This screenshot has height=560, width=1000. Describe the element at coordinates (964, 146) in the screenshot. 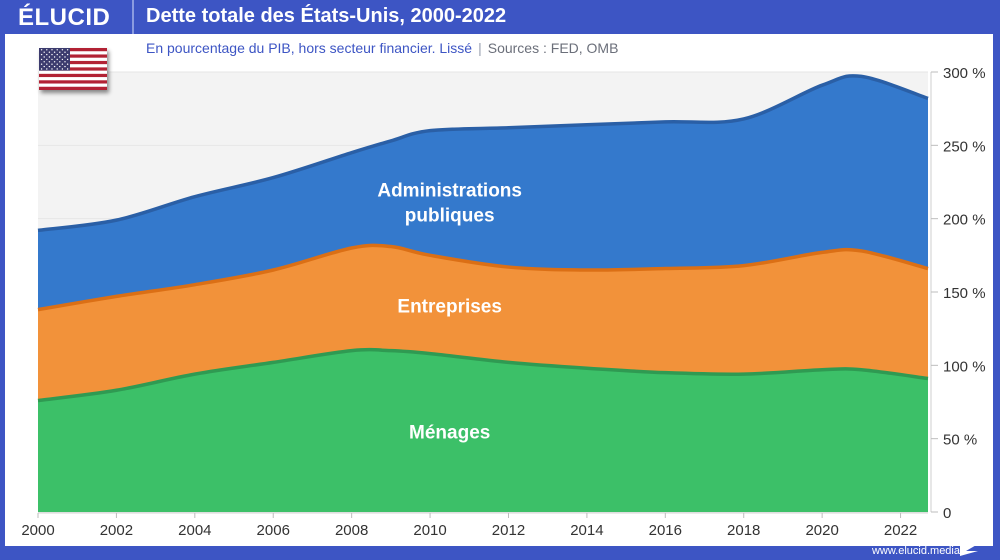

I see `y-tick-label: 250 %` at that location.